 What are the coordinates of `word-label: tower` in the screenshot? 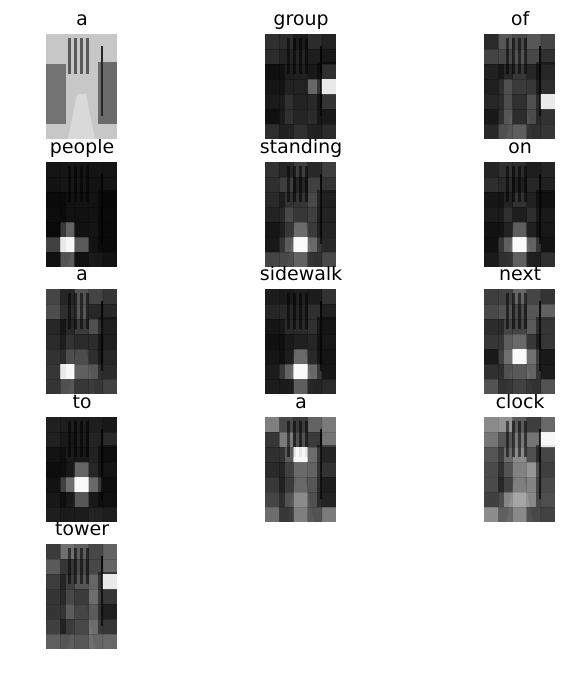 It's located at (82, 529).